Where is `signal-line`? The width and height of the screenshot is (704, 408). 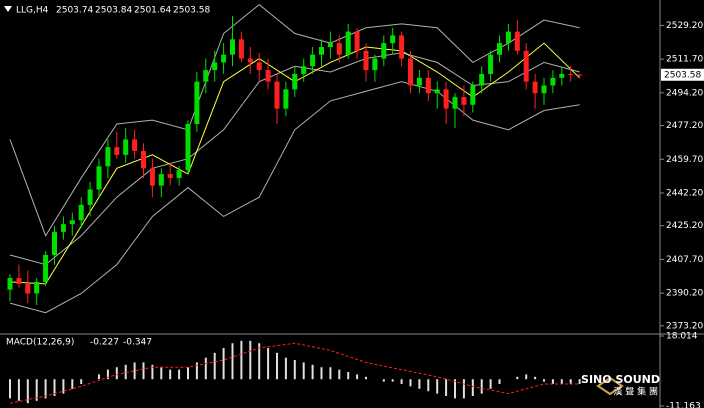
signal-line is located at coordinates (294, 373).